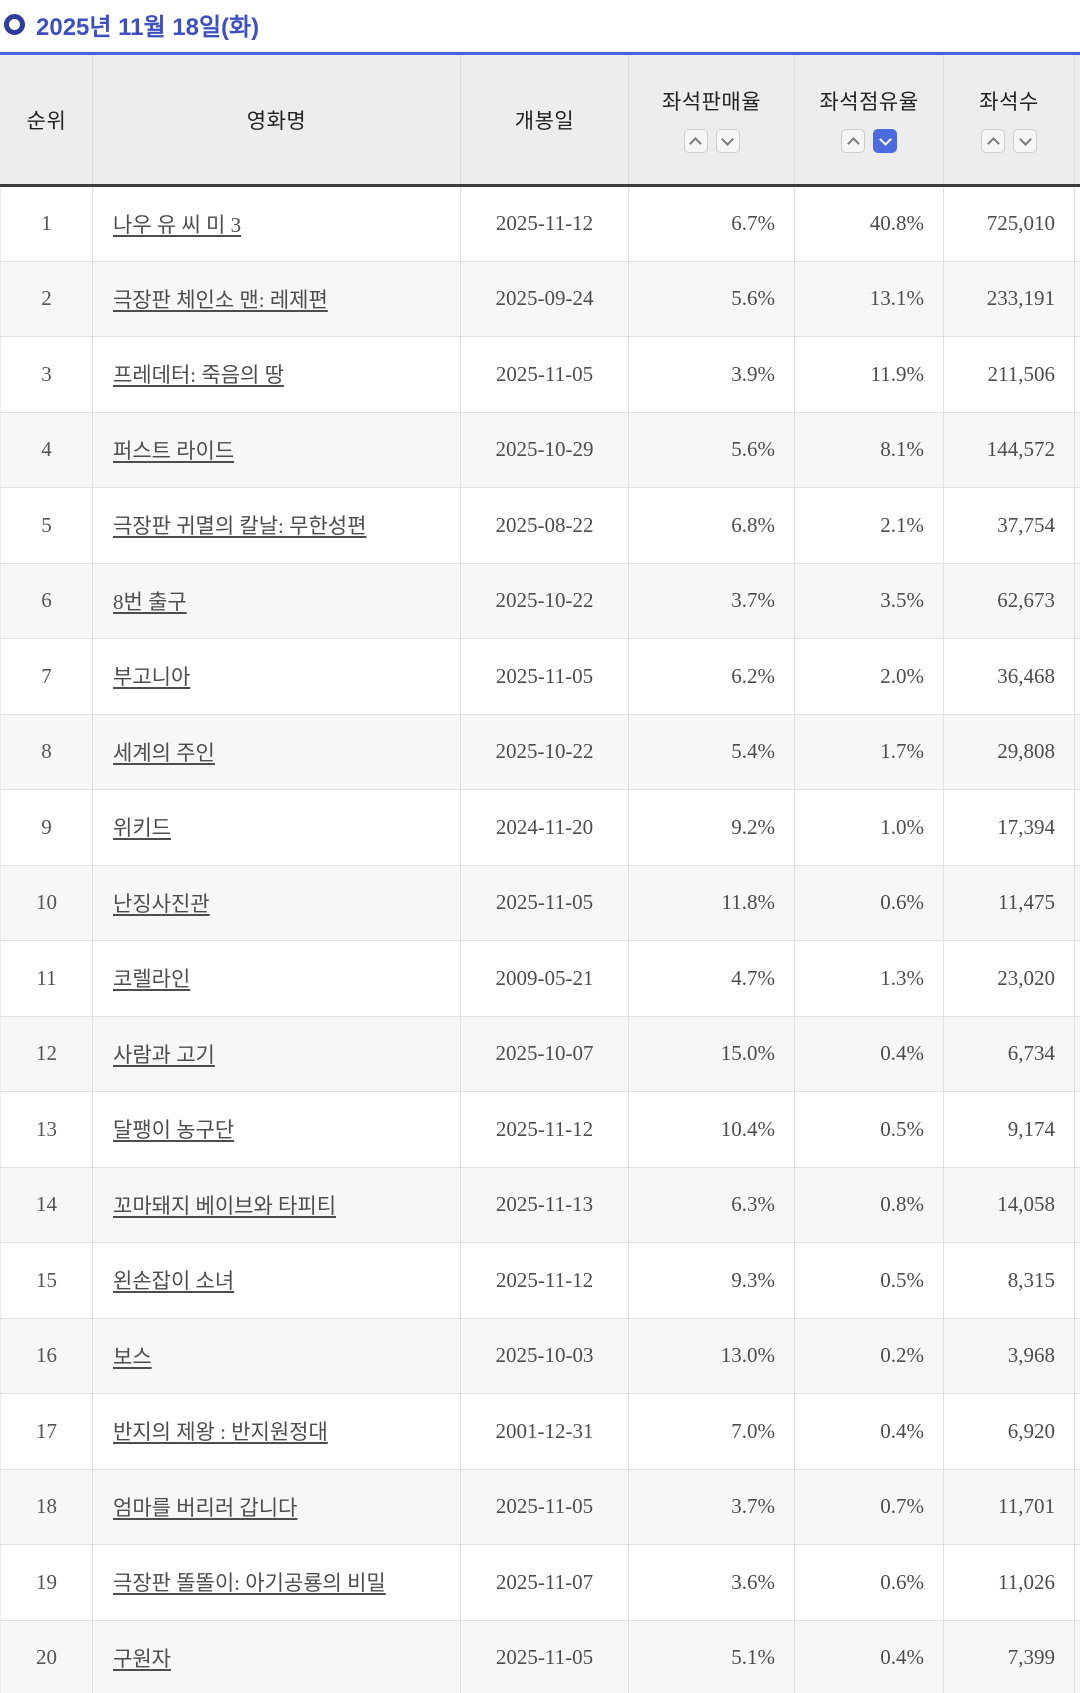  I want to click on movie-title-link: 구원자, so click(142, 1658).